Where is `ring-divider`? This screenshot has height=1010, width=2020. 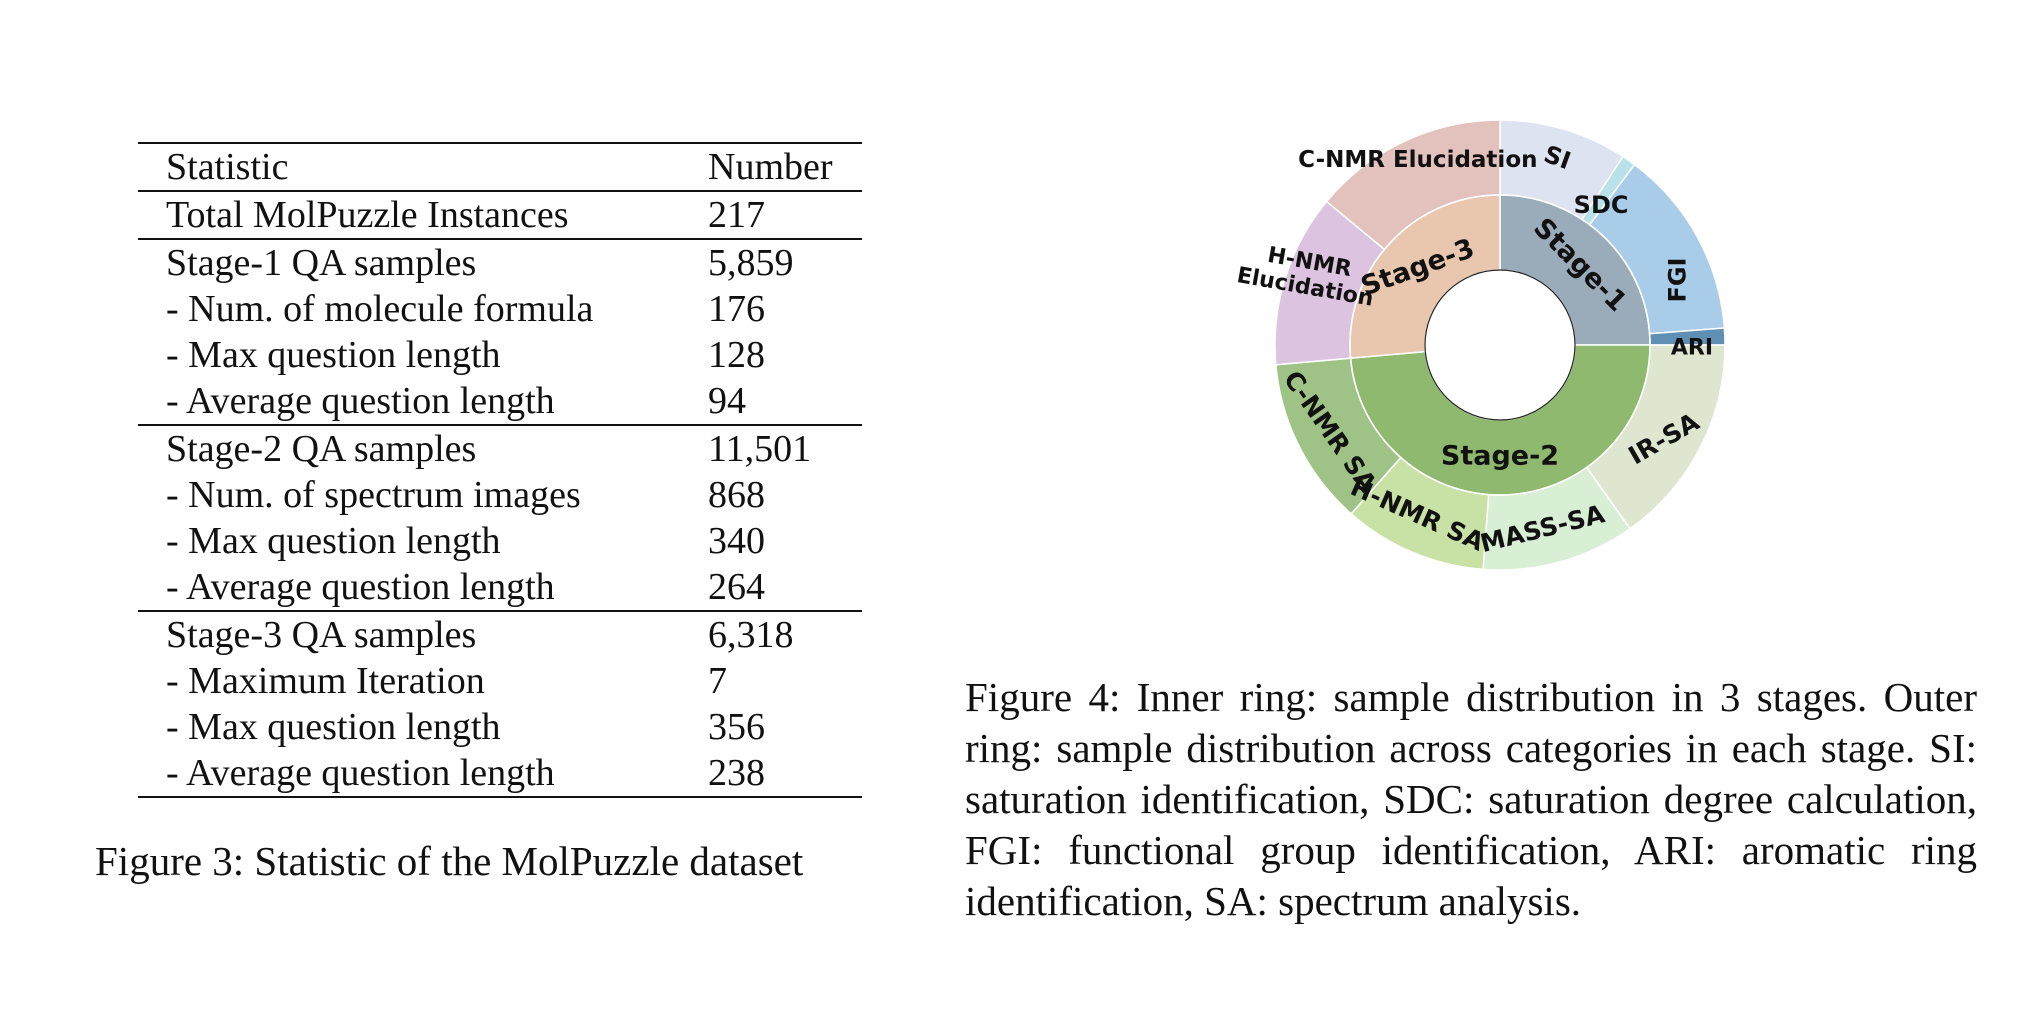 ring-divider is located at coordinates (1500, 345).